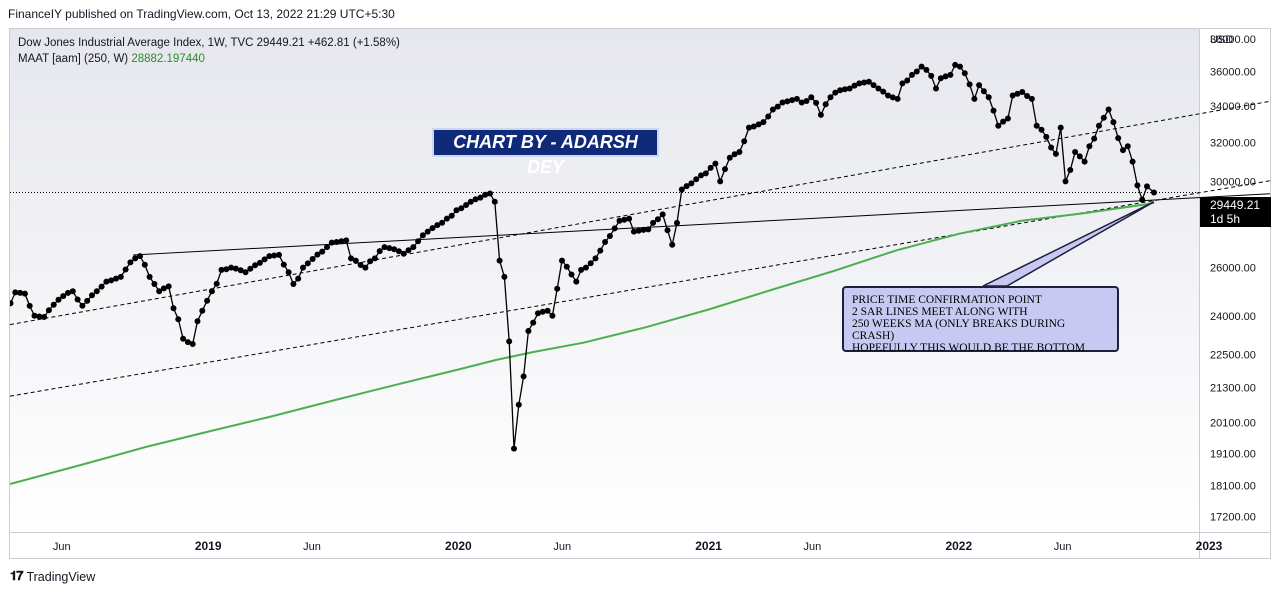 The height and width of the screenshot is (595, 1280). I want to click on footer-brand: 𝟏𝟕 TradingView, so click(52, 576).